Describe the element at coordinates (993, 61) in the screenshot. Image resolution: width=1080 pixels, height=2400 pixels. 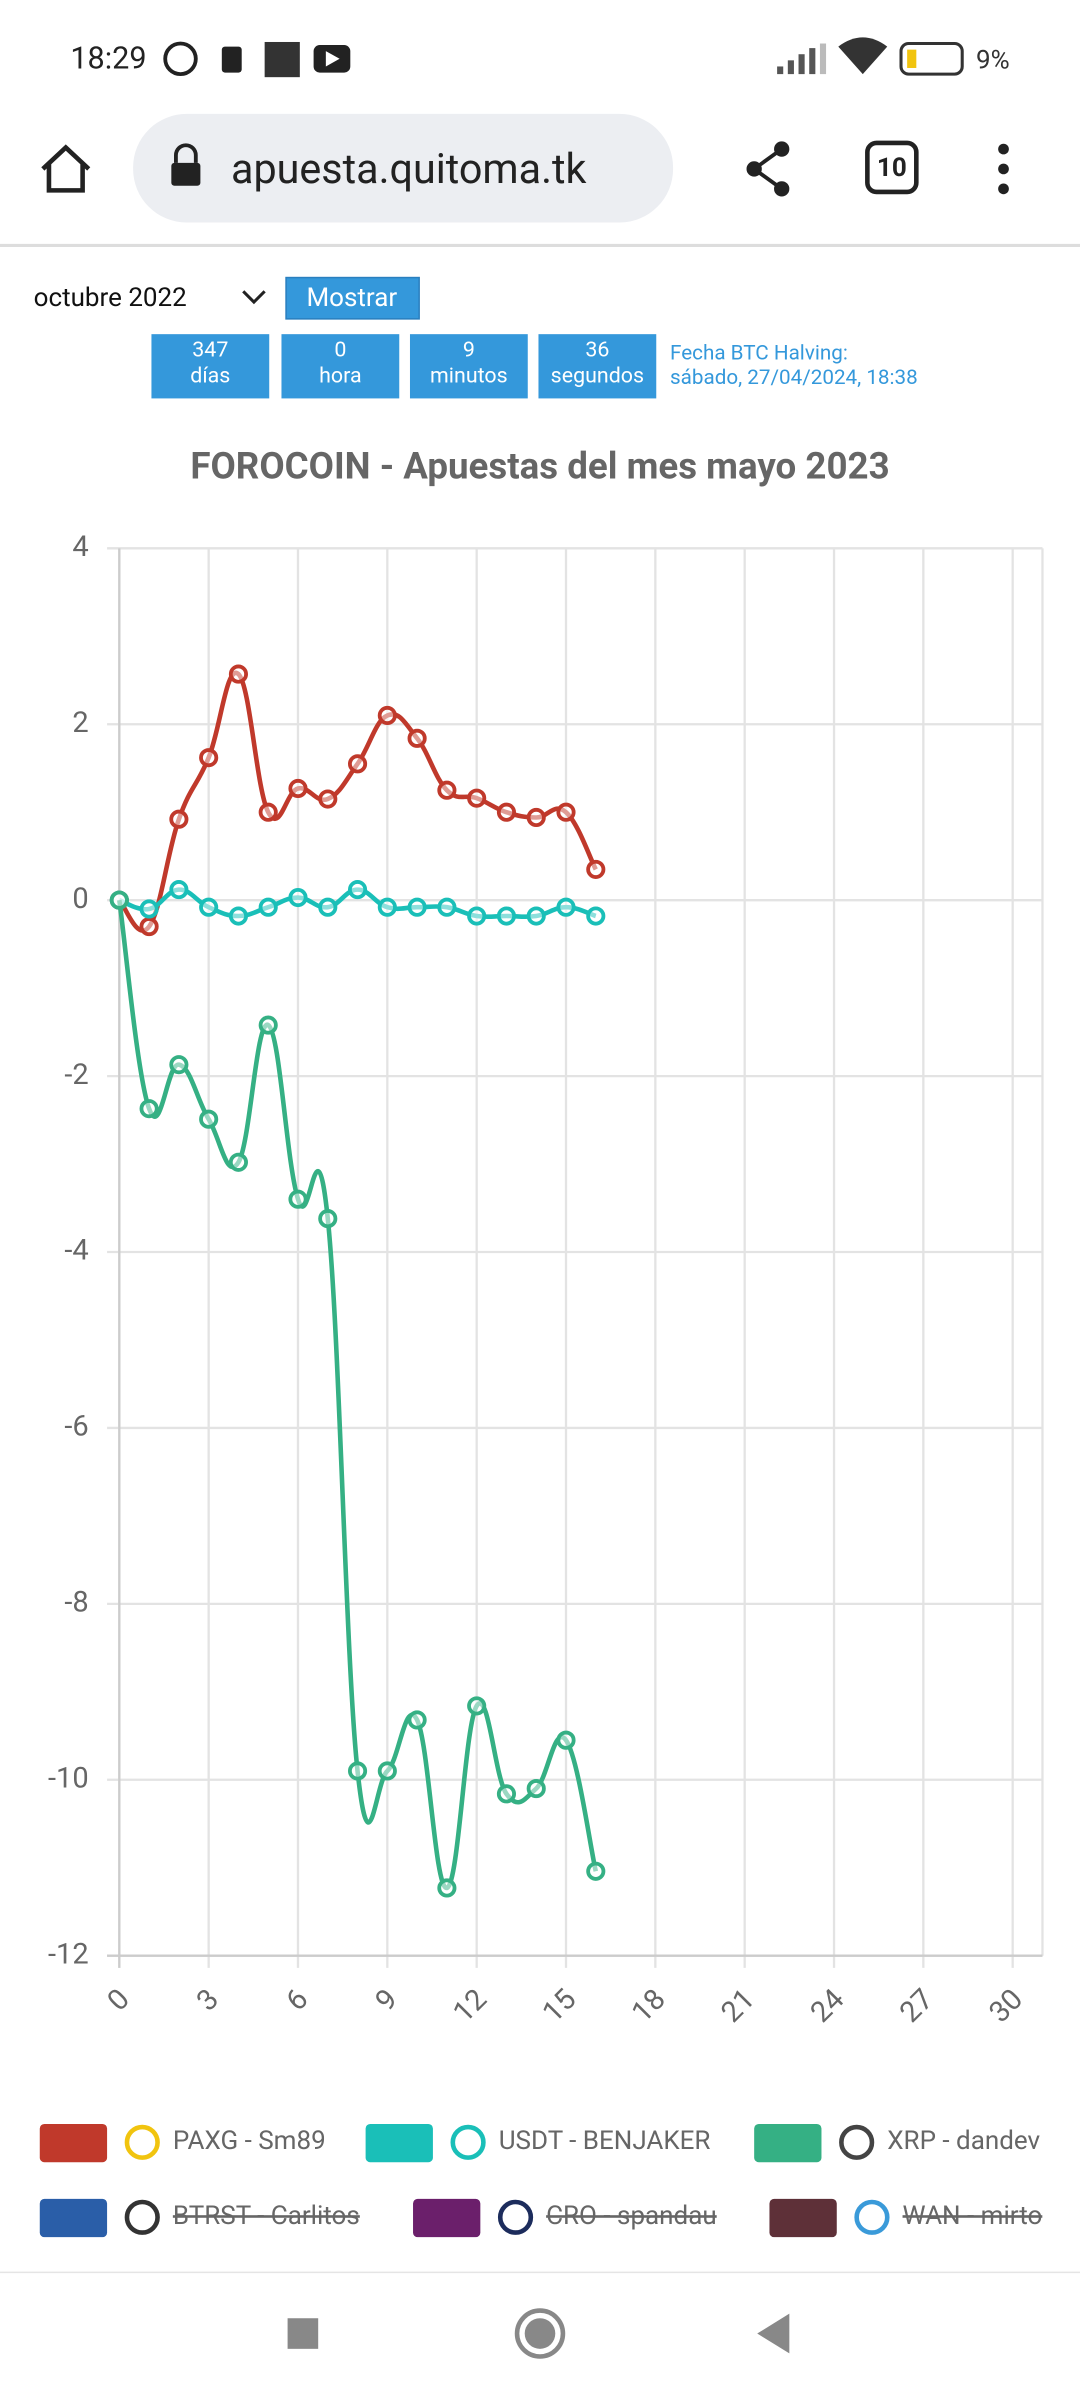
I see `battery-text: 9%` at that location.